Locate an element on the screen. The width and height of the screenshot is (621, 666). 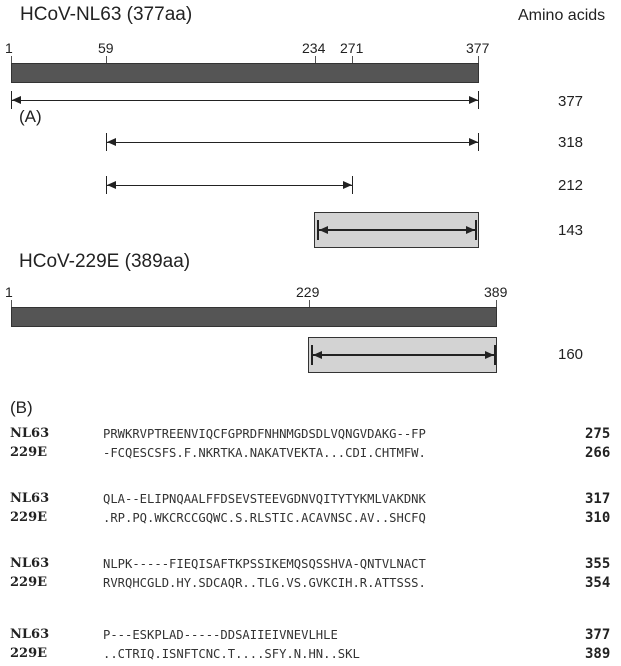
nl63-tick-234: 234 is located at coordinates (314, 48).